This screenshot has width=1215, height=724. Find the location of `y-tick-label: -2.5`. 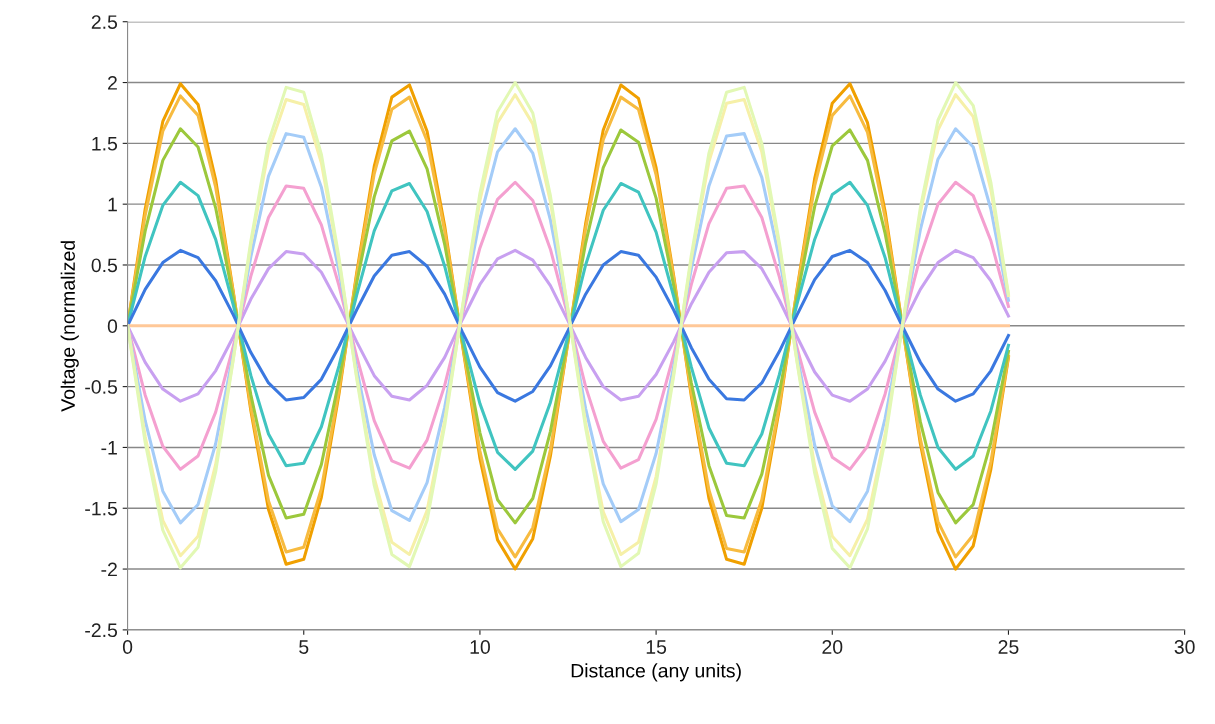

y-tick-label: -2.5 is located at coordinates (101, 630).